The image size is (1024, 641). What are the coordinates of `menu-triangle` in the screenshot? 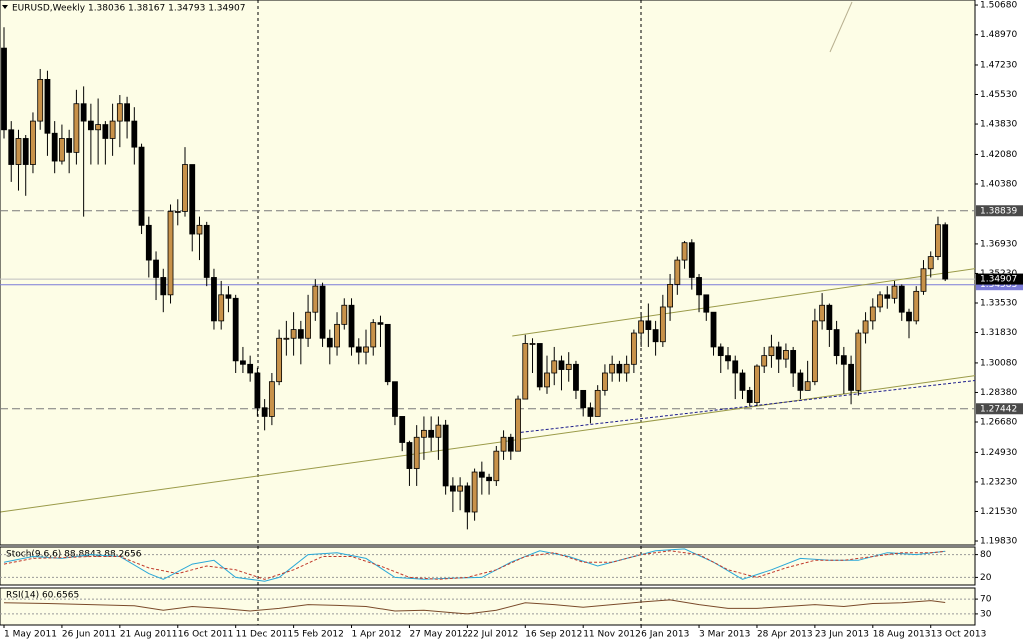 It's located at (5, 7).